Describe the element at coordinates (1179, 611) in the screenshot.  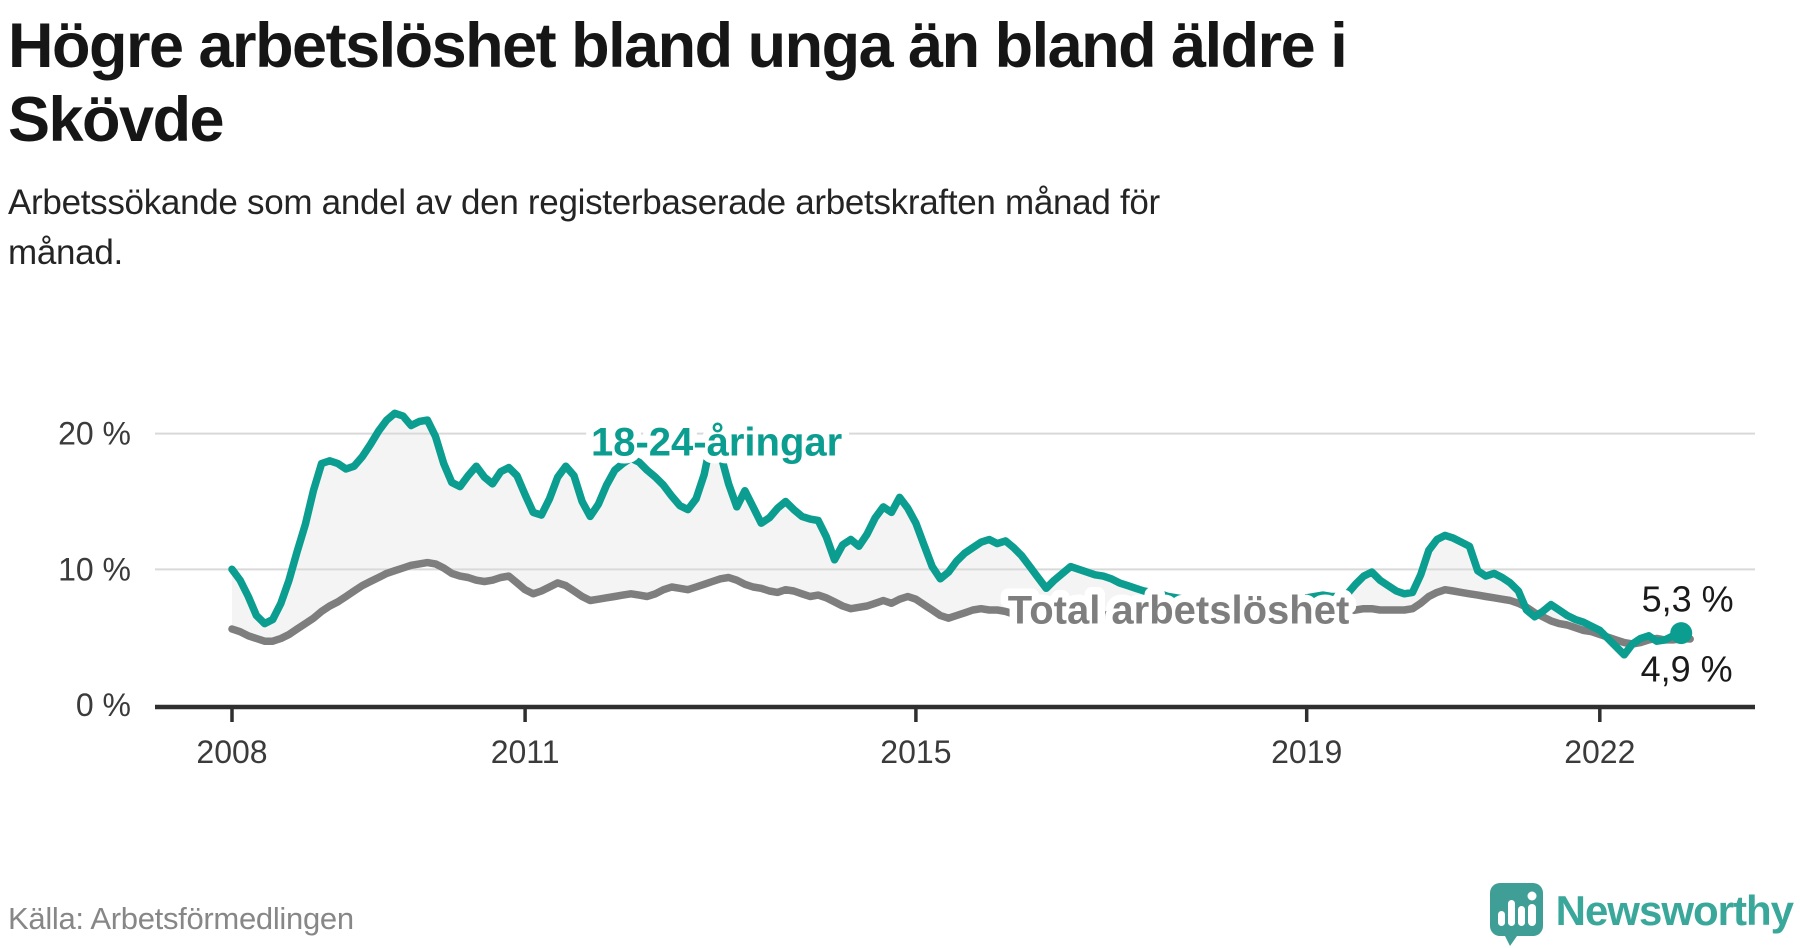
I see `series-label-total: Total arbetslöshet` at that location.